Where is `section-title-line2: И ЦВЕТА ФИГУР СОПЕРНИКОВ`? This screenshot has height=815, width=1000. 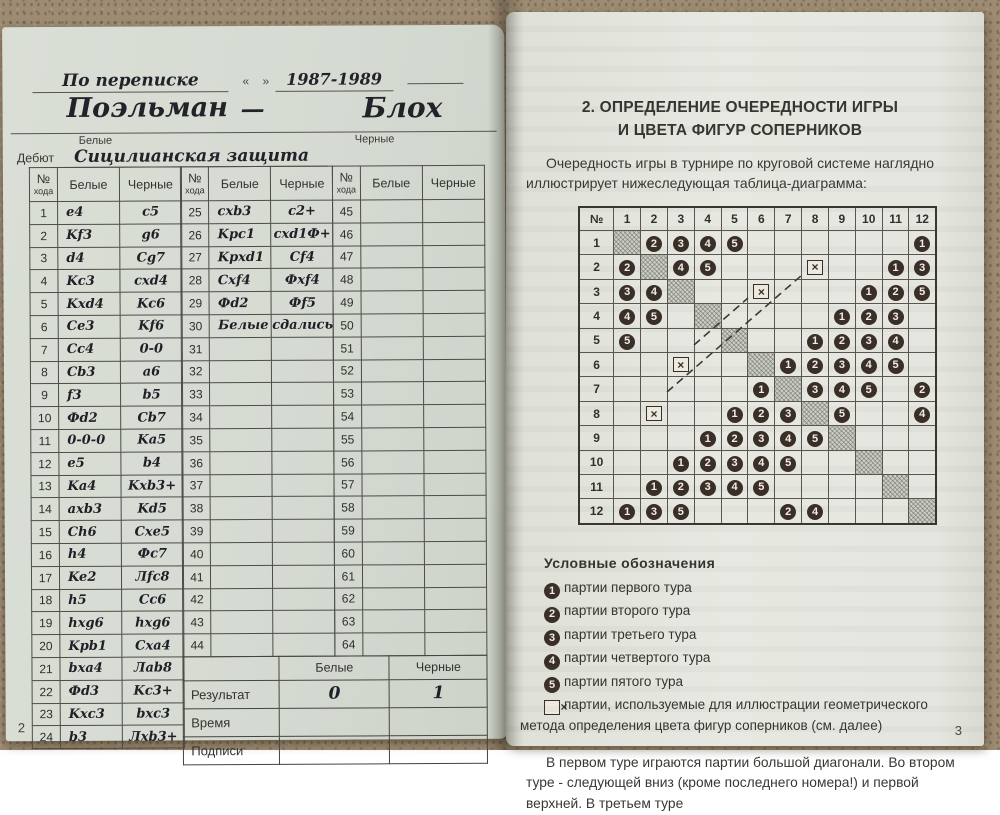 section-title-line2: И ЦВЕТА ФИГУР СОПЕРНИКОВ is located at coordinates (740, 131).